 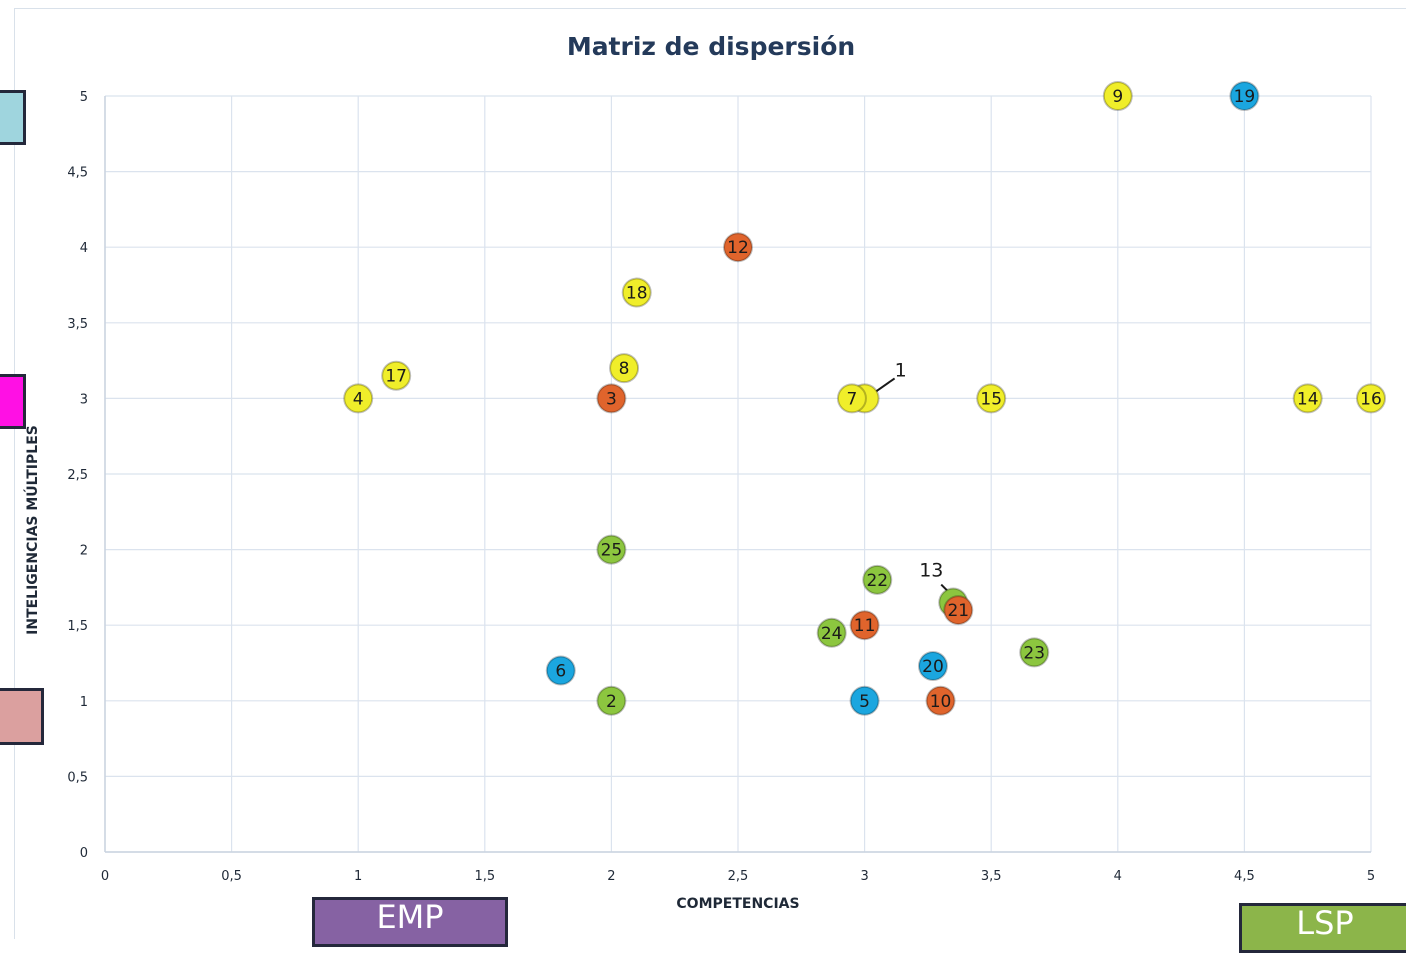 I want to click on data-point: 15, so click(x=991, y=398).